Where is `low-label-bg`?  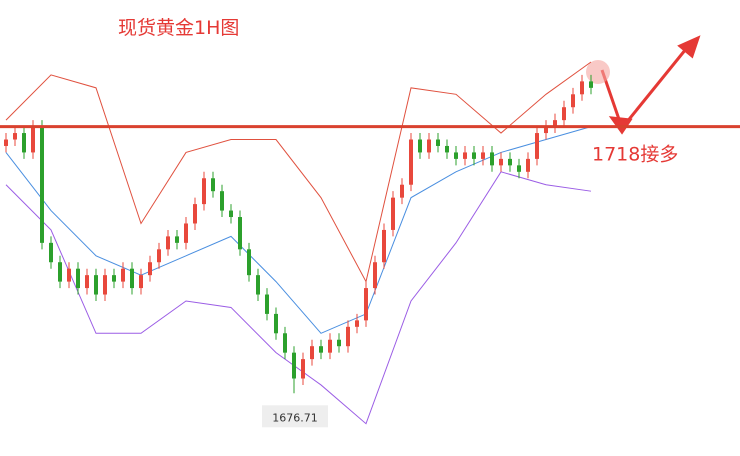 low-label-bg is located at coordinates (295, 416).